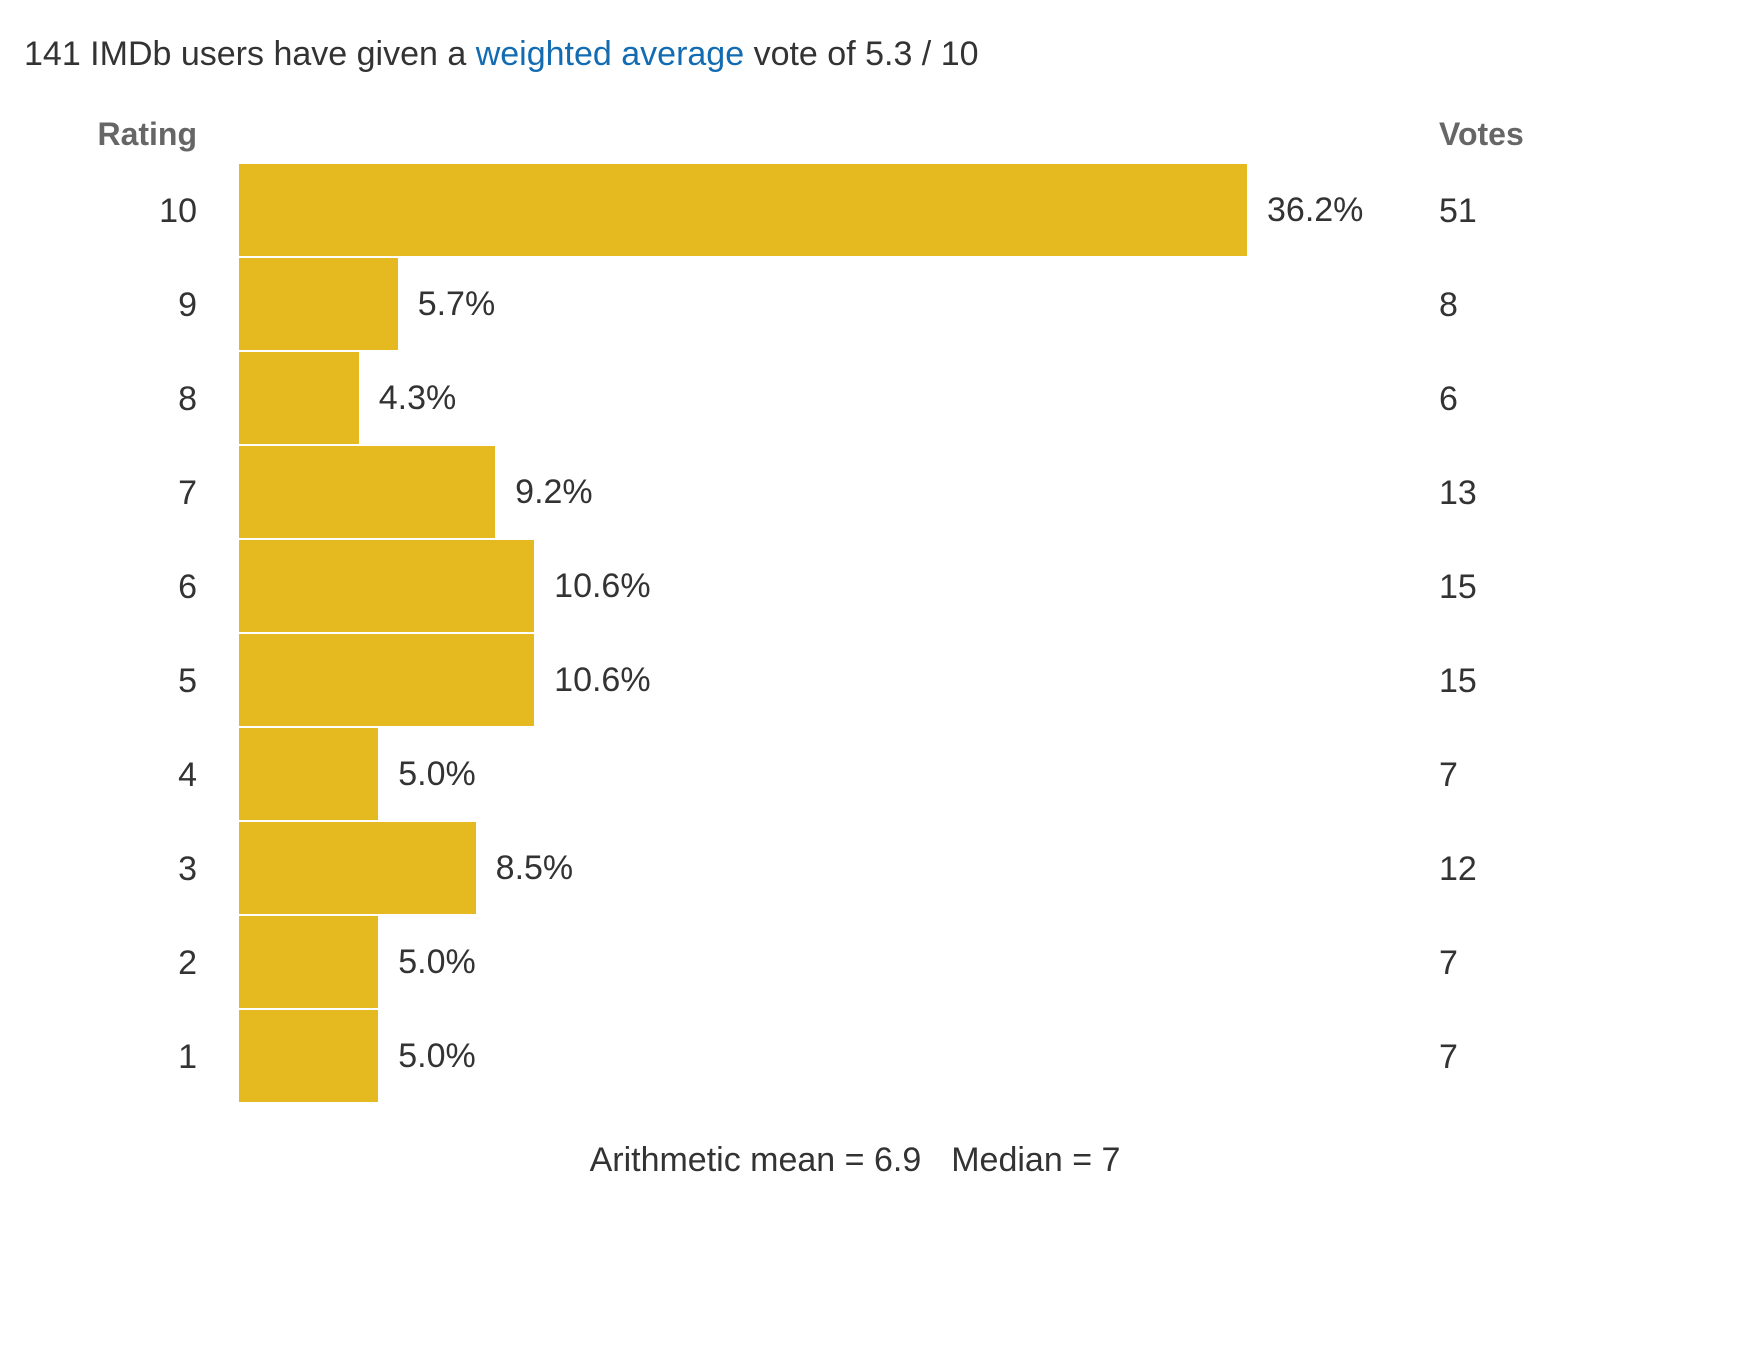 This screenshot has width=1751, height=1363. Describe the element at coordinates (861, 54) in the screenshot. I see `summary-suffix: vote of 5.3 / 10` at that location.